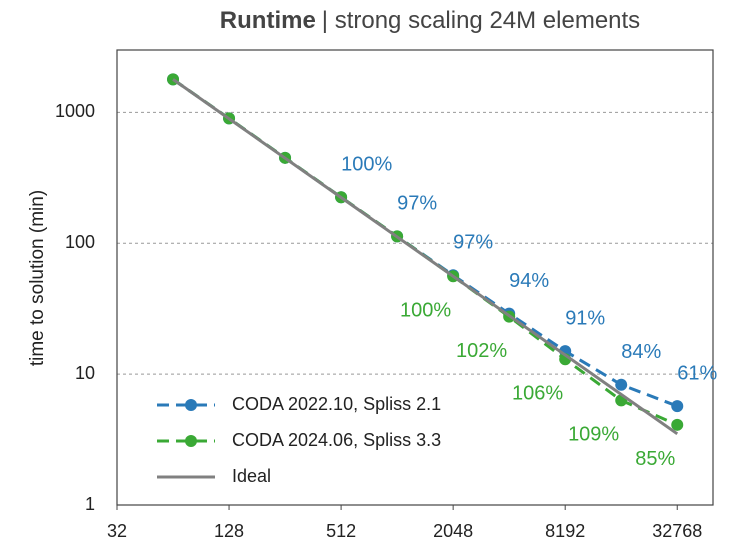 This screenshot has width=738, height=552. I want to click on title-bold: Runtime, so click(268, 20).